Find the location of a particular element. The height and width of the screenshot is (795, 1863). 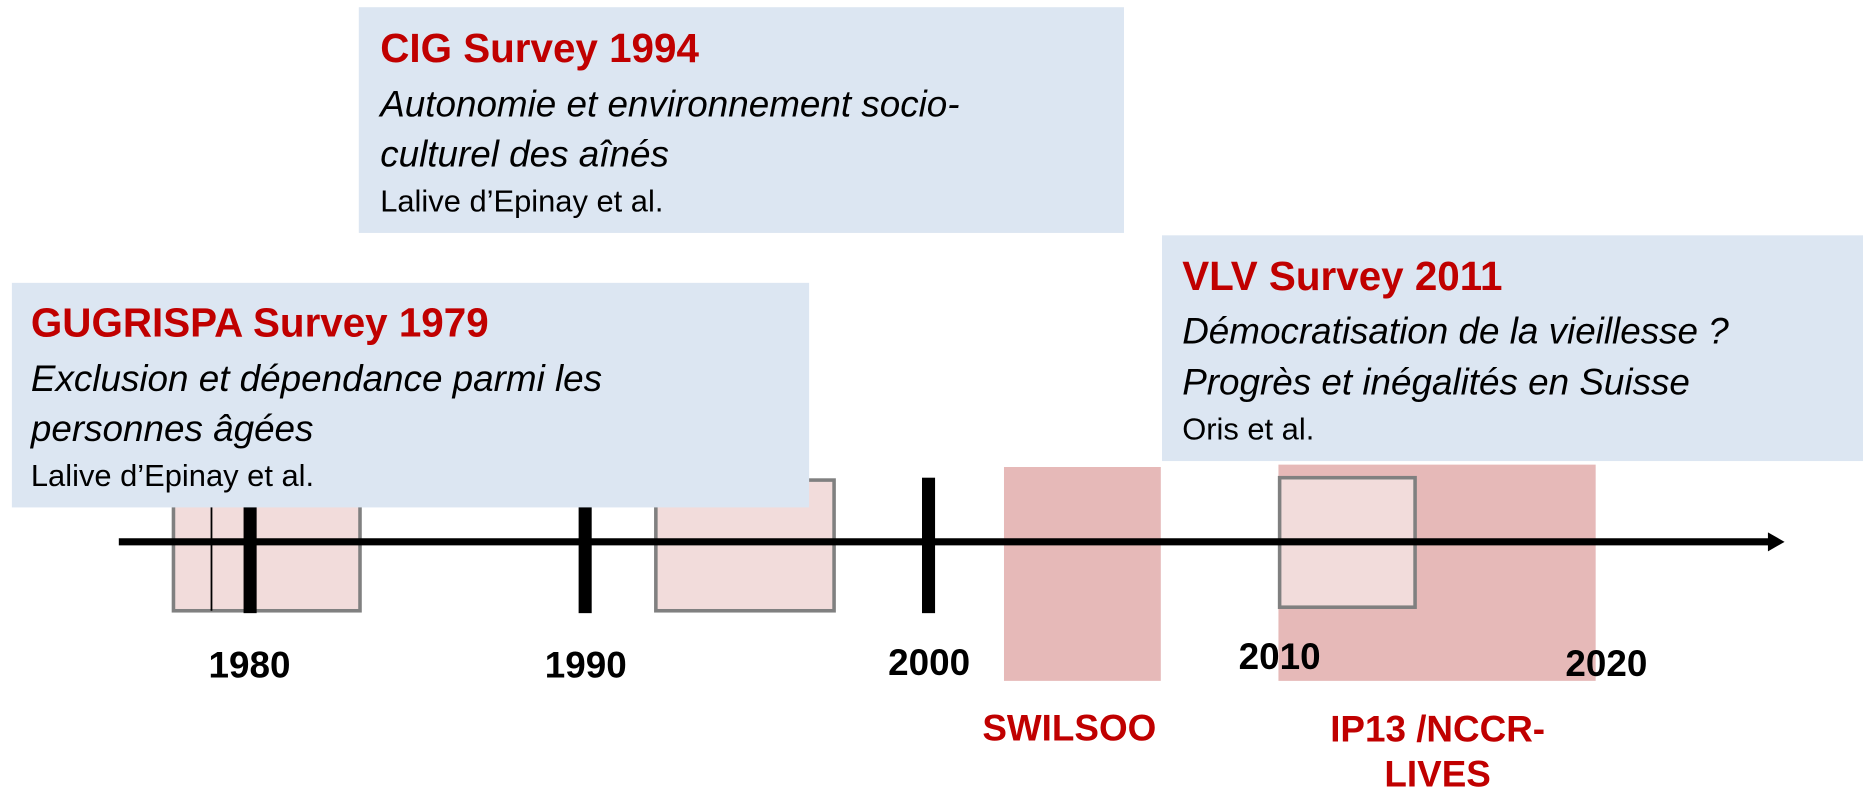

year-label: 2000 is located at coordinates (929, 662).